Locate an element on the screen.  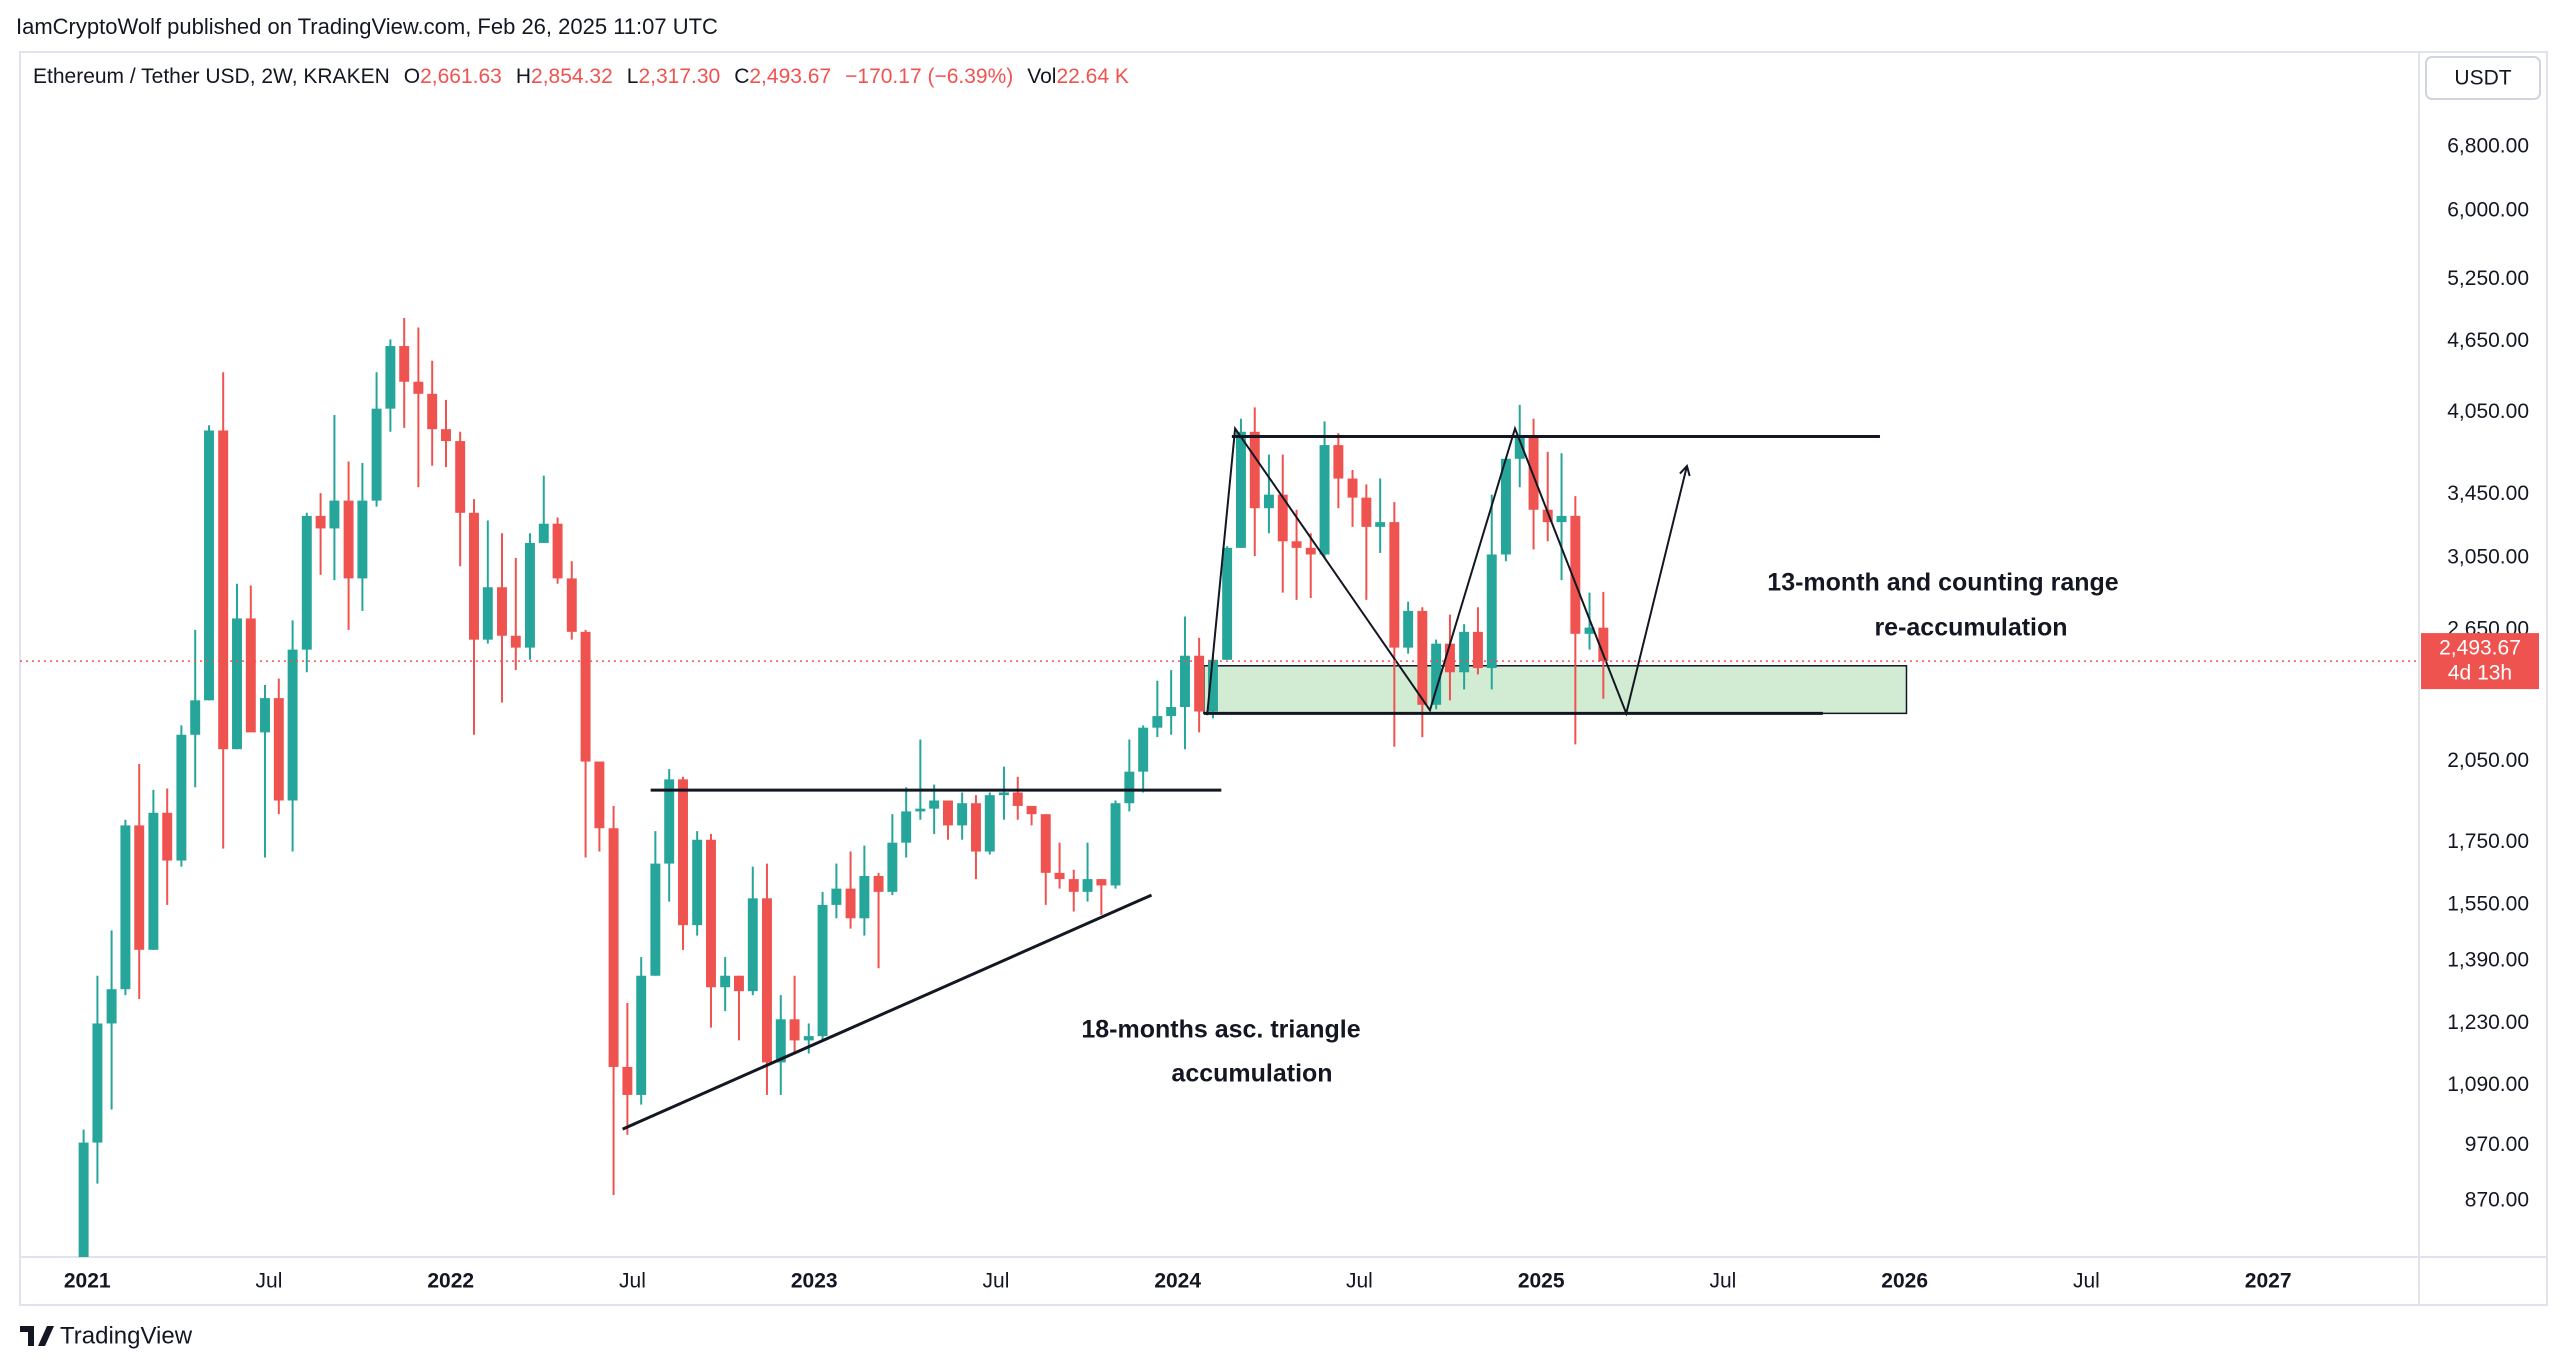
annotation: 13-month and counting range is located at coordinates (1942, 583).